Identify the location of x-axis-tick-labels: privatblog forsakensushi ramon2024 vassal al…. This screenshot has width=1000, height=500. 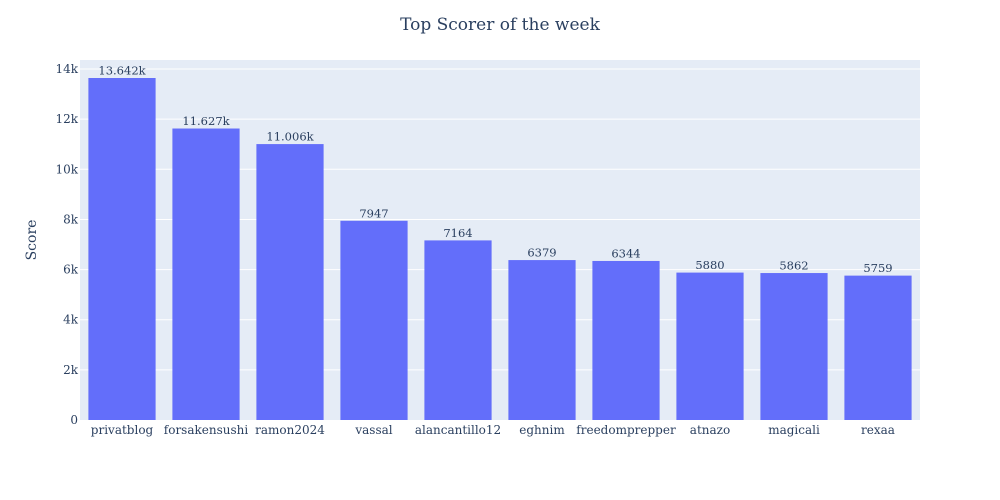
(493, 430).